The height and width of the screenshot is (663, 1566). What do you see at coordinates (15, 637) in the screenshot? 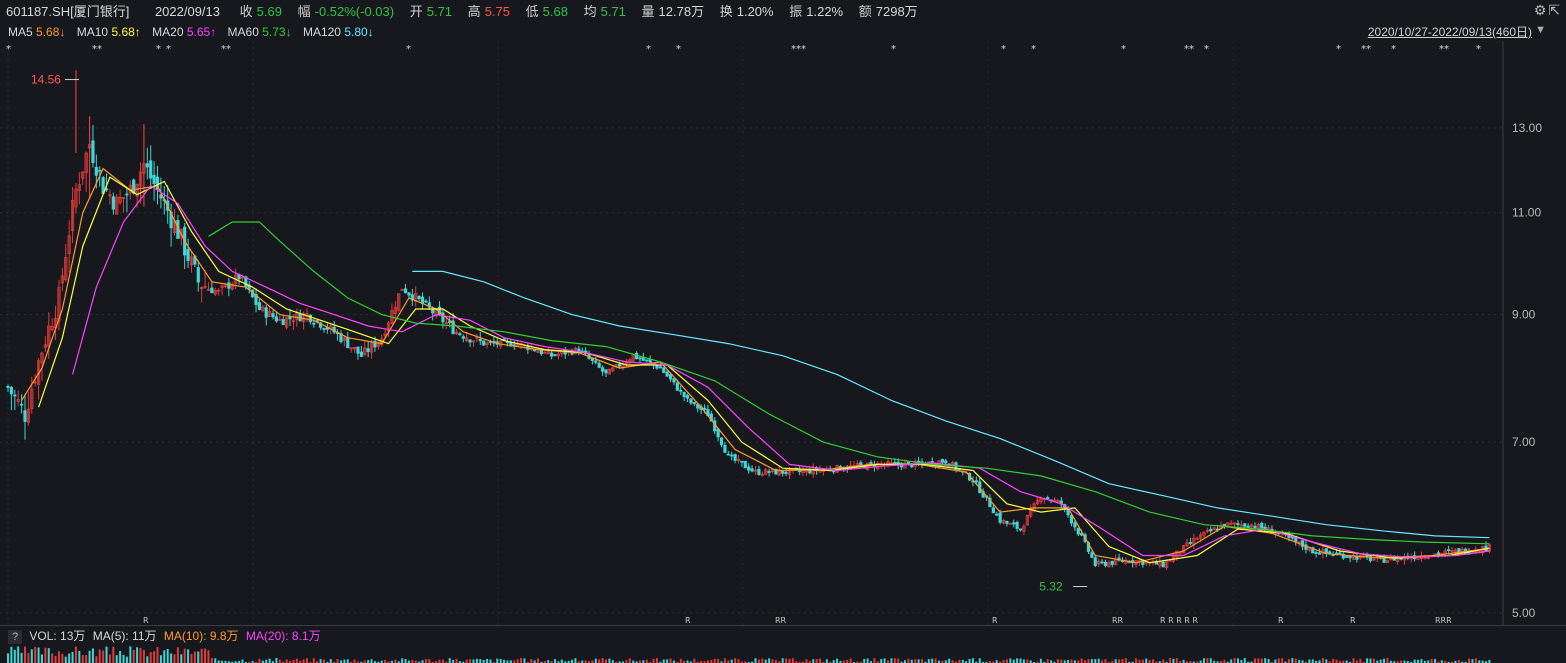
I see `help-icon: ?` at bounding box center [15, 637].